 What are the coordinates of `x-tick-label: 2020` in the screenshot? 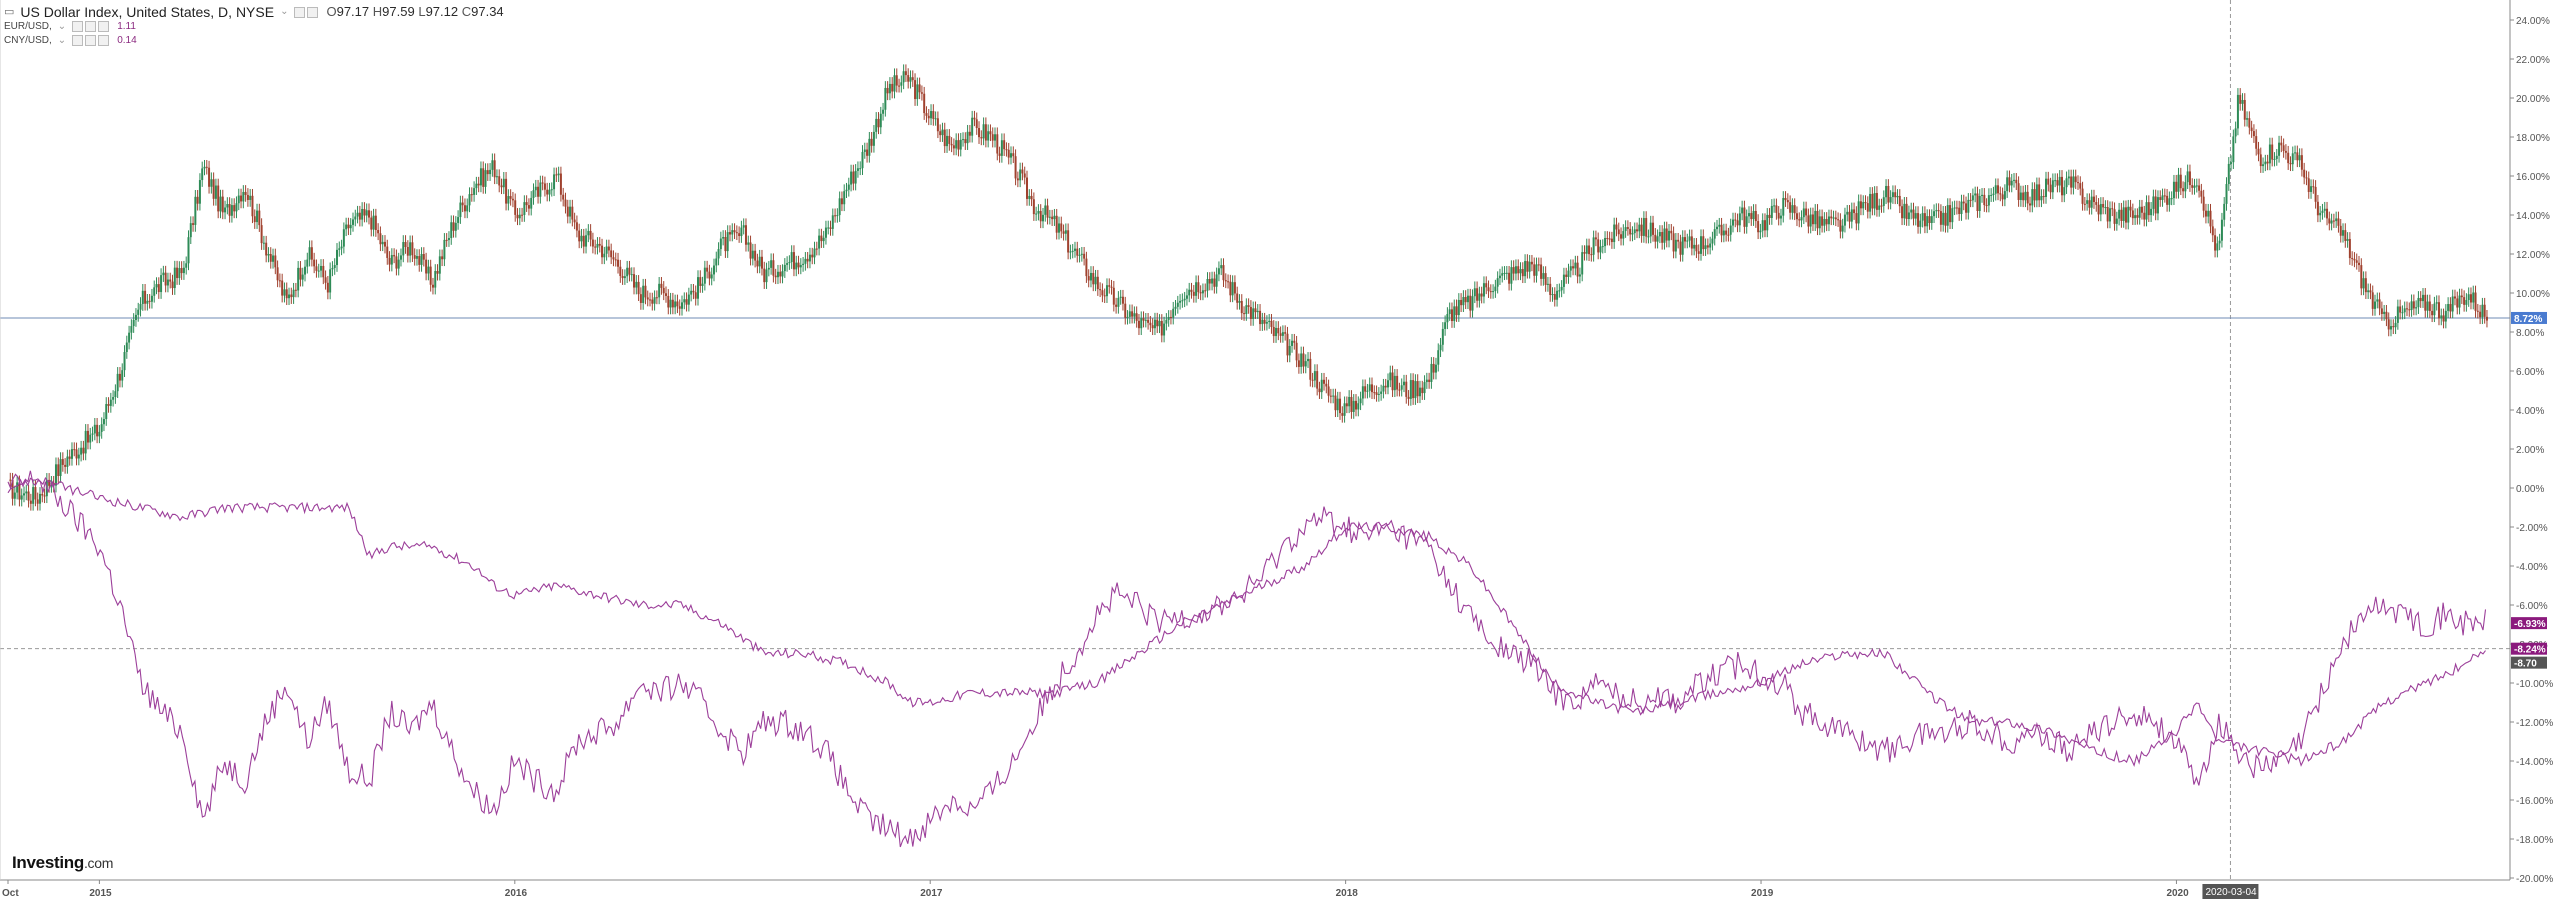 It's located at (2177, 893).